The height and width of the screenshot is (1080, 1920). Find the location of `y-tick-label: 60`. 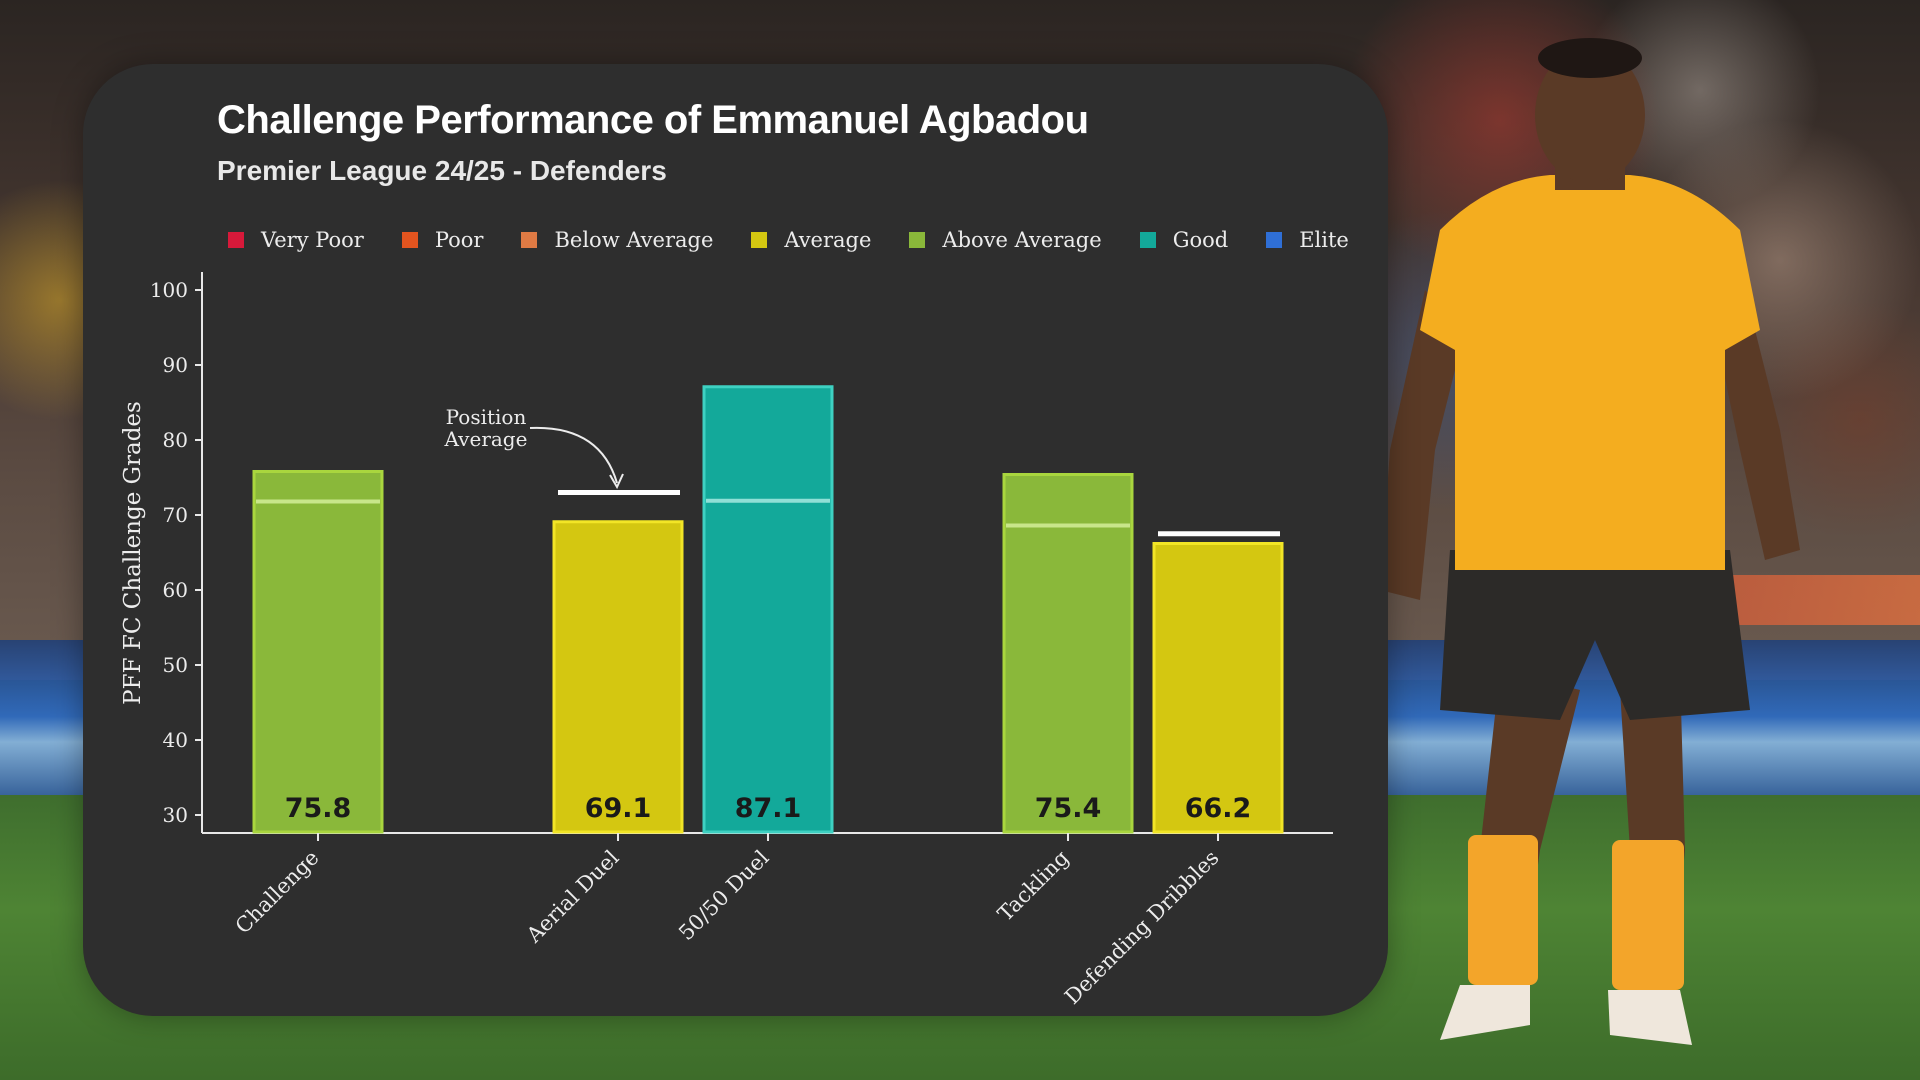

y-tick-label: 60 is located at coordinates (175, 590).